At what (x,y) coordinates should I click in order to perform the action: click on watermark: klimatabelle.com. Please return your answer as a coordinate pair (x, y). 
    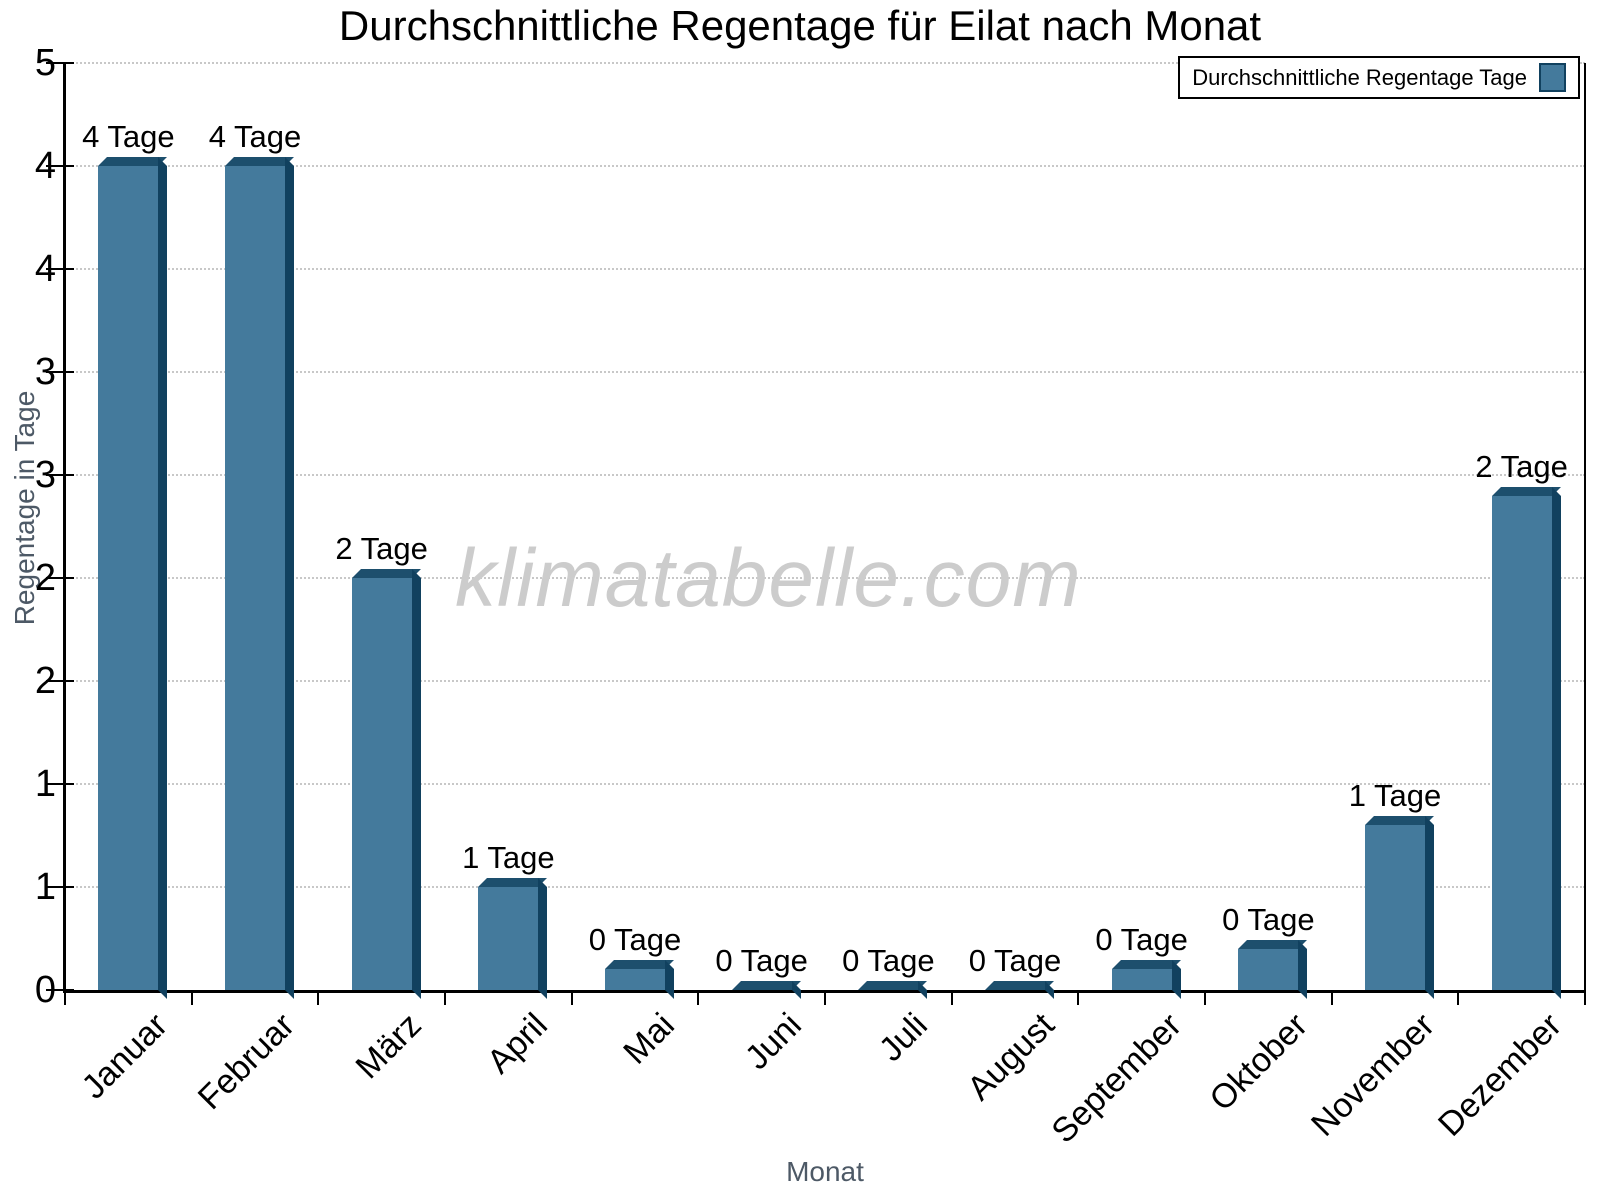
    Looking at the image, I should click on (768, 578).